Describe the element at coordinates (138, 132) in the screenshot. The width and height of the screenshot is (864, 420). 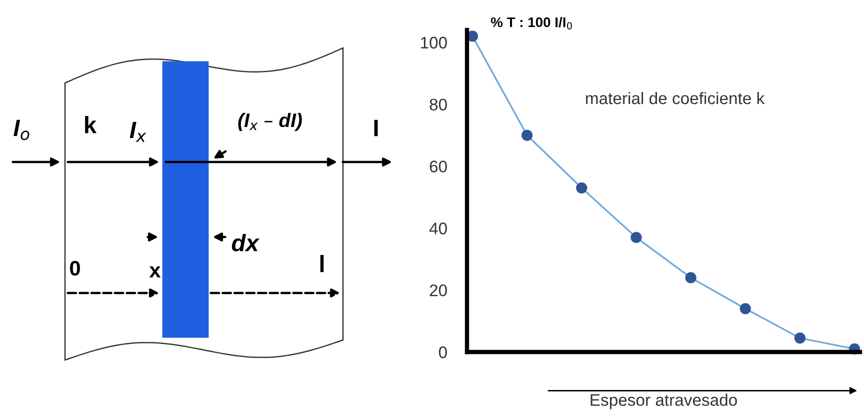
I see `text: I$_{x}$` at that location.